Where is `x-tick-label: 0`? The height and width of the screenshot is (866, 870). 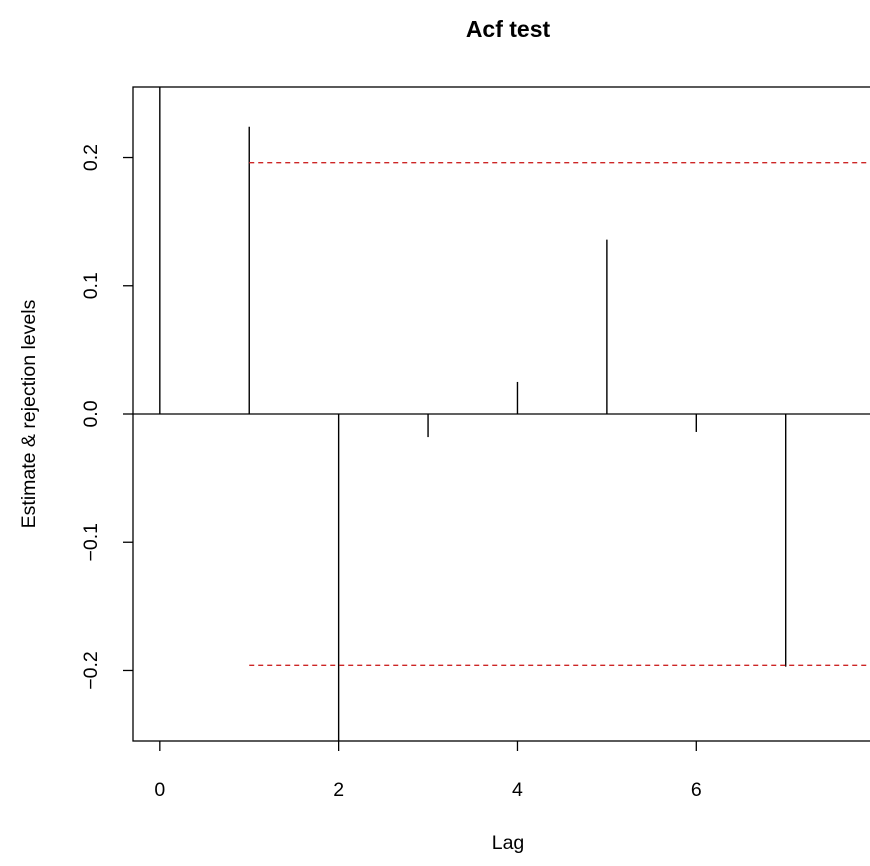
x-tick-label: 0 is located at coordinates (159, 790).